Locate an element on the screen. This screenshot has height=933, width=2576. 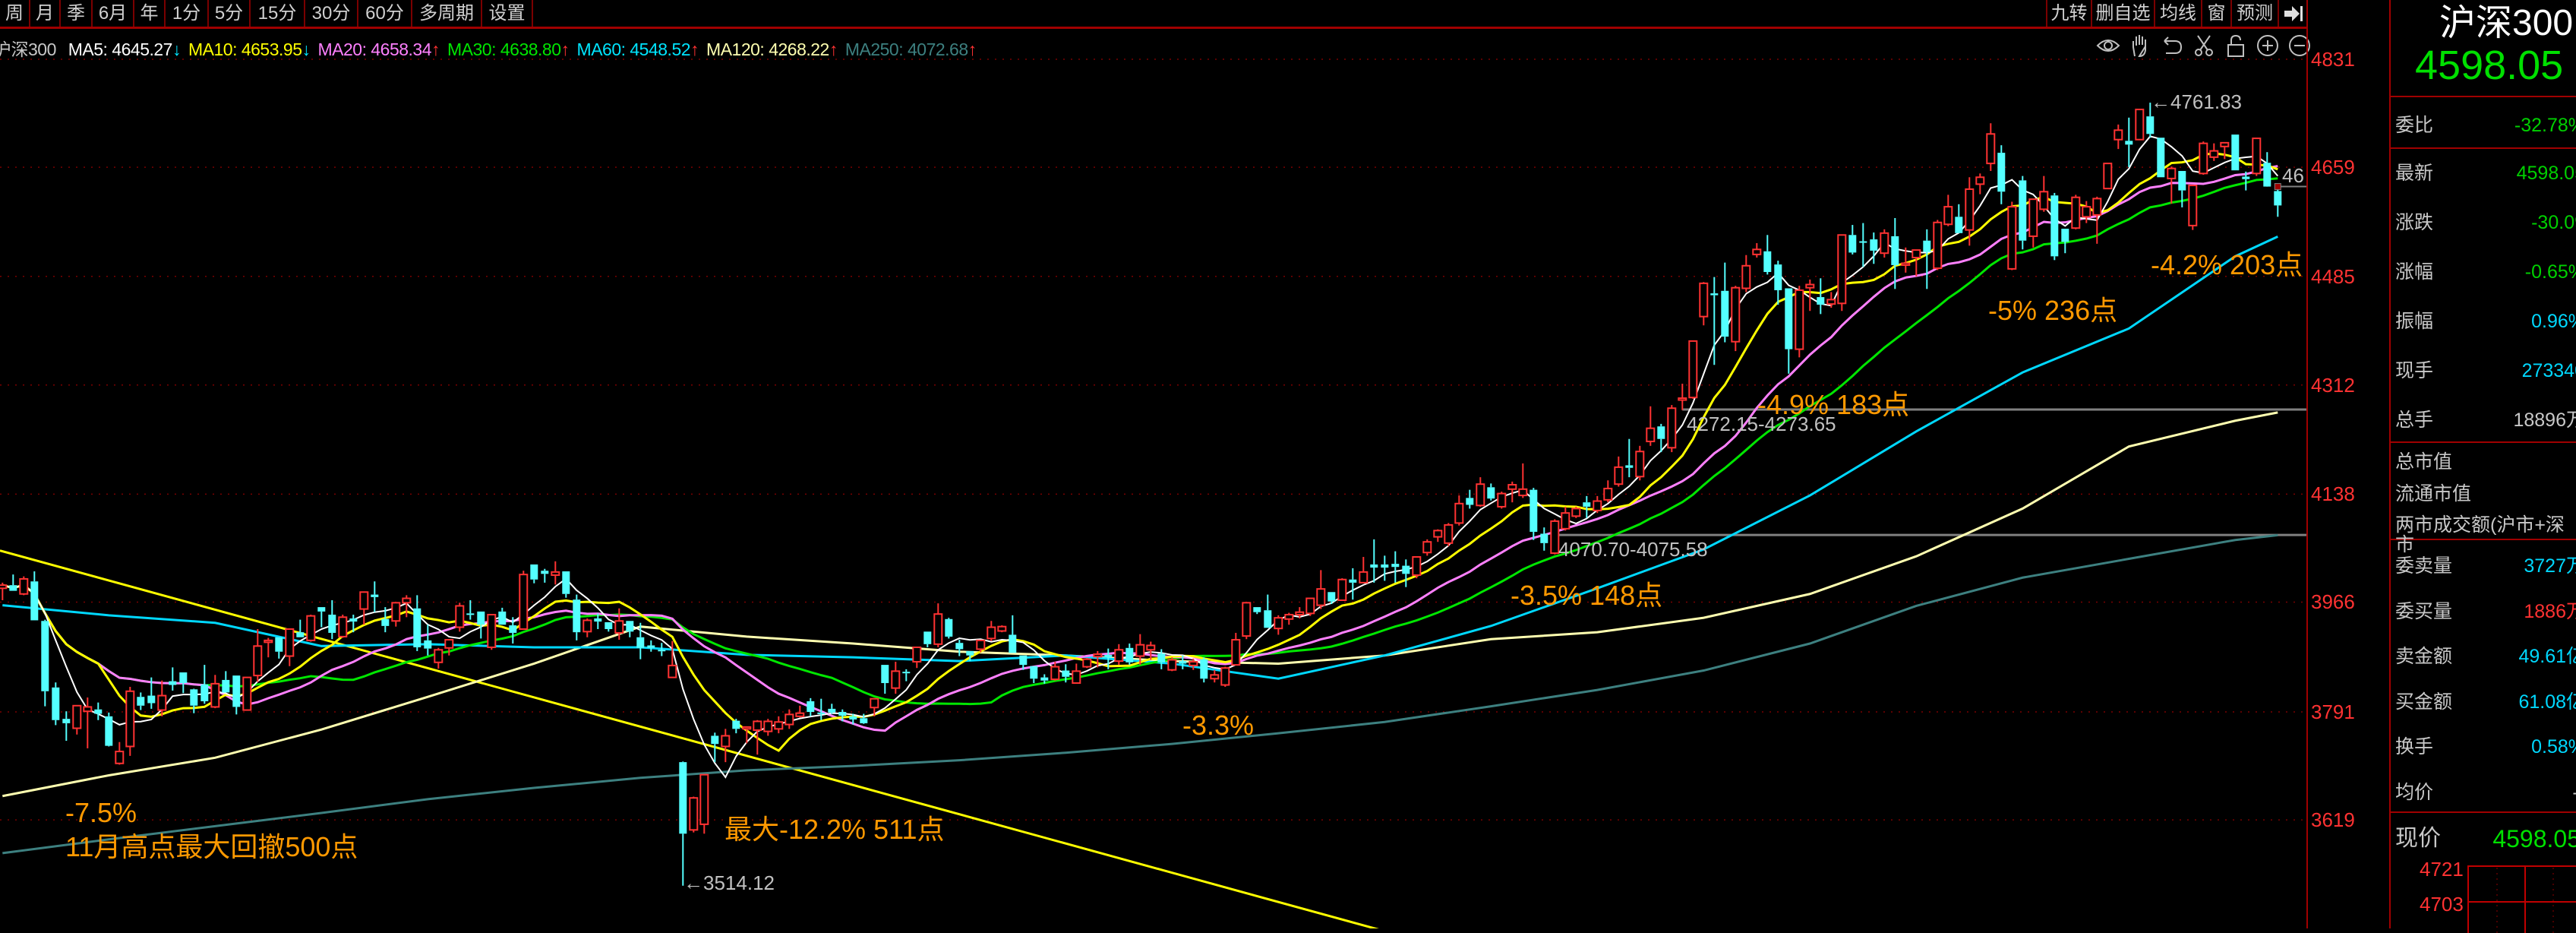
period-button: 5分 is located at coordinates (230, 13).